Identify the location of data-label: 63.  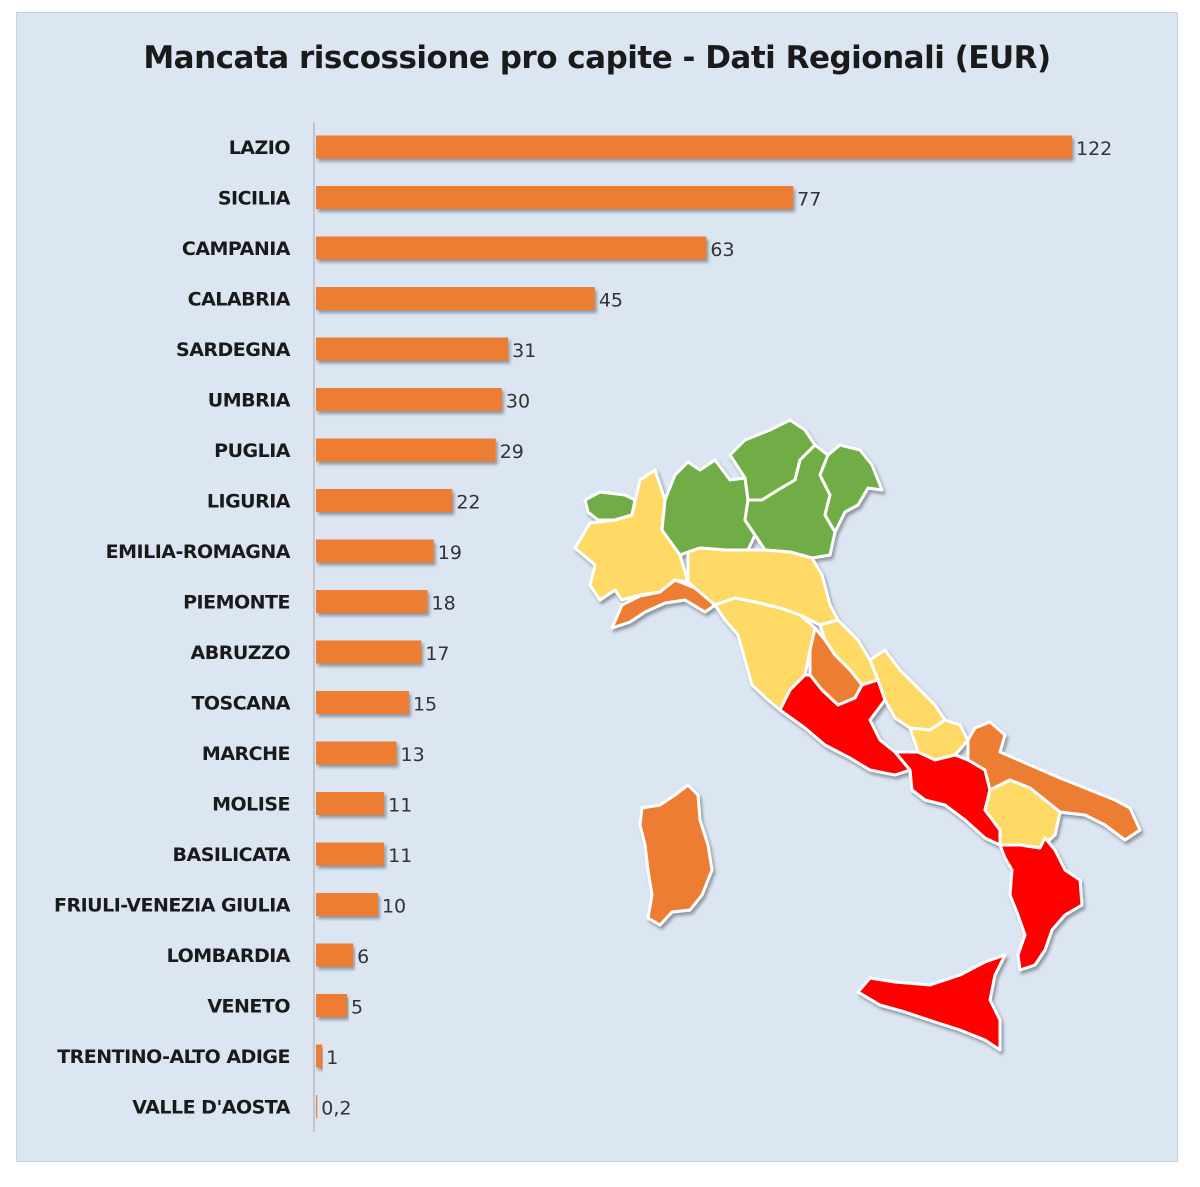
(722, 250).